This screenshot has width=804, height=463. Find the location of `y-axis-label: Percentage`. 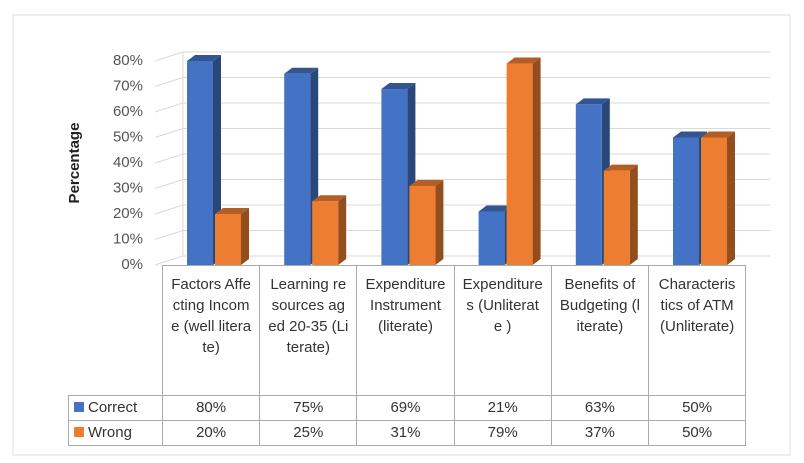

y-axis-label: Percentage is located at coordinates (74, 163).